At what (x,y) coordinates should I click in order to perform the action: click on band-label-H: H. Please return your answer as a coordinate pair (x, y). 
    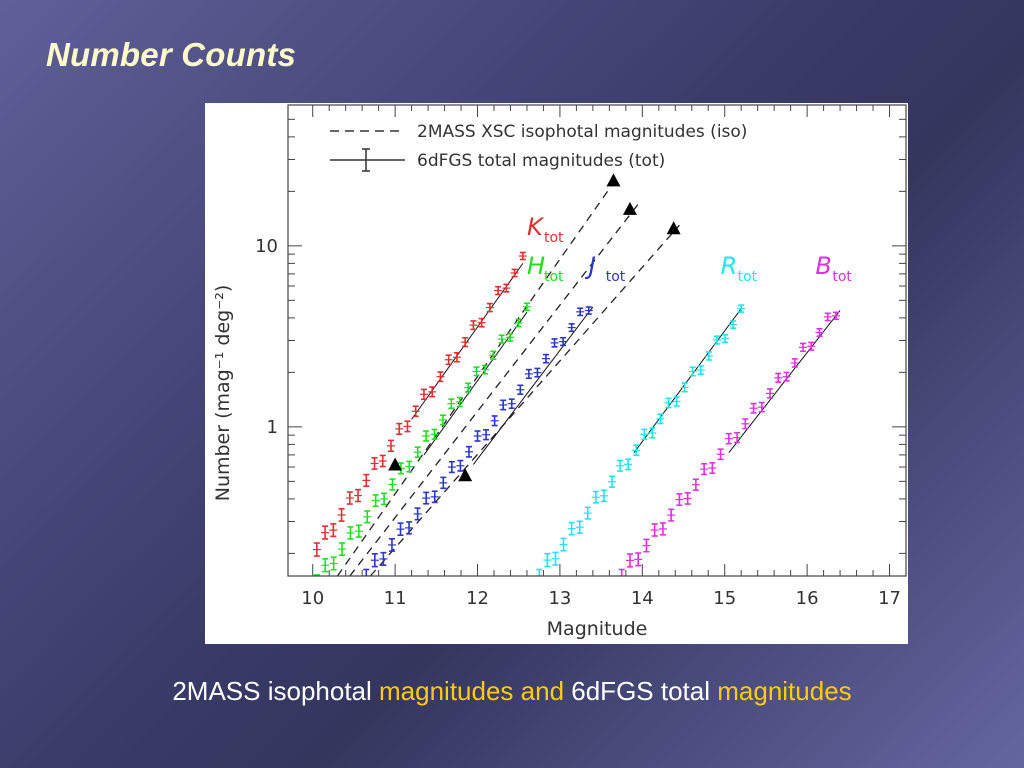
    Looking at the image, I should click on (536, 266).